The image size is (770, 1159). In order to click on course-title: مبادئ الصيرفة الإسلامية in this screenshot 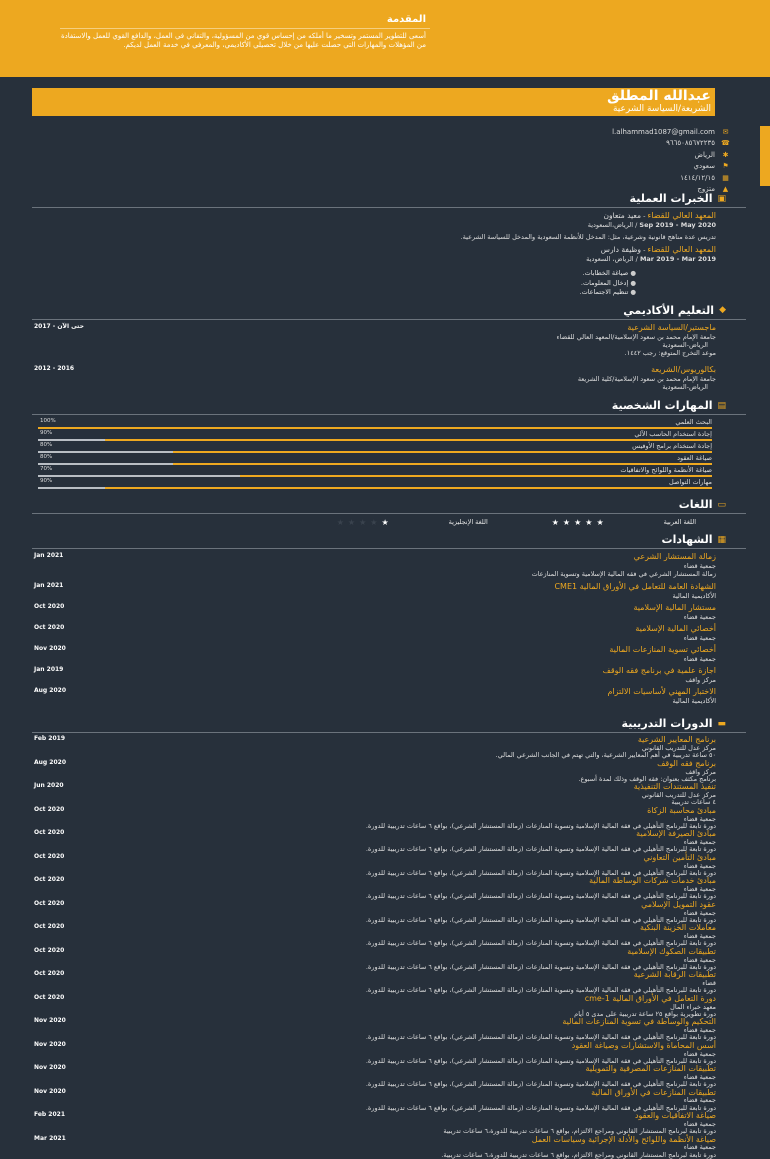, I will do `click(676, 834)`.